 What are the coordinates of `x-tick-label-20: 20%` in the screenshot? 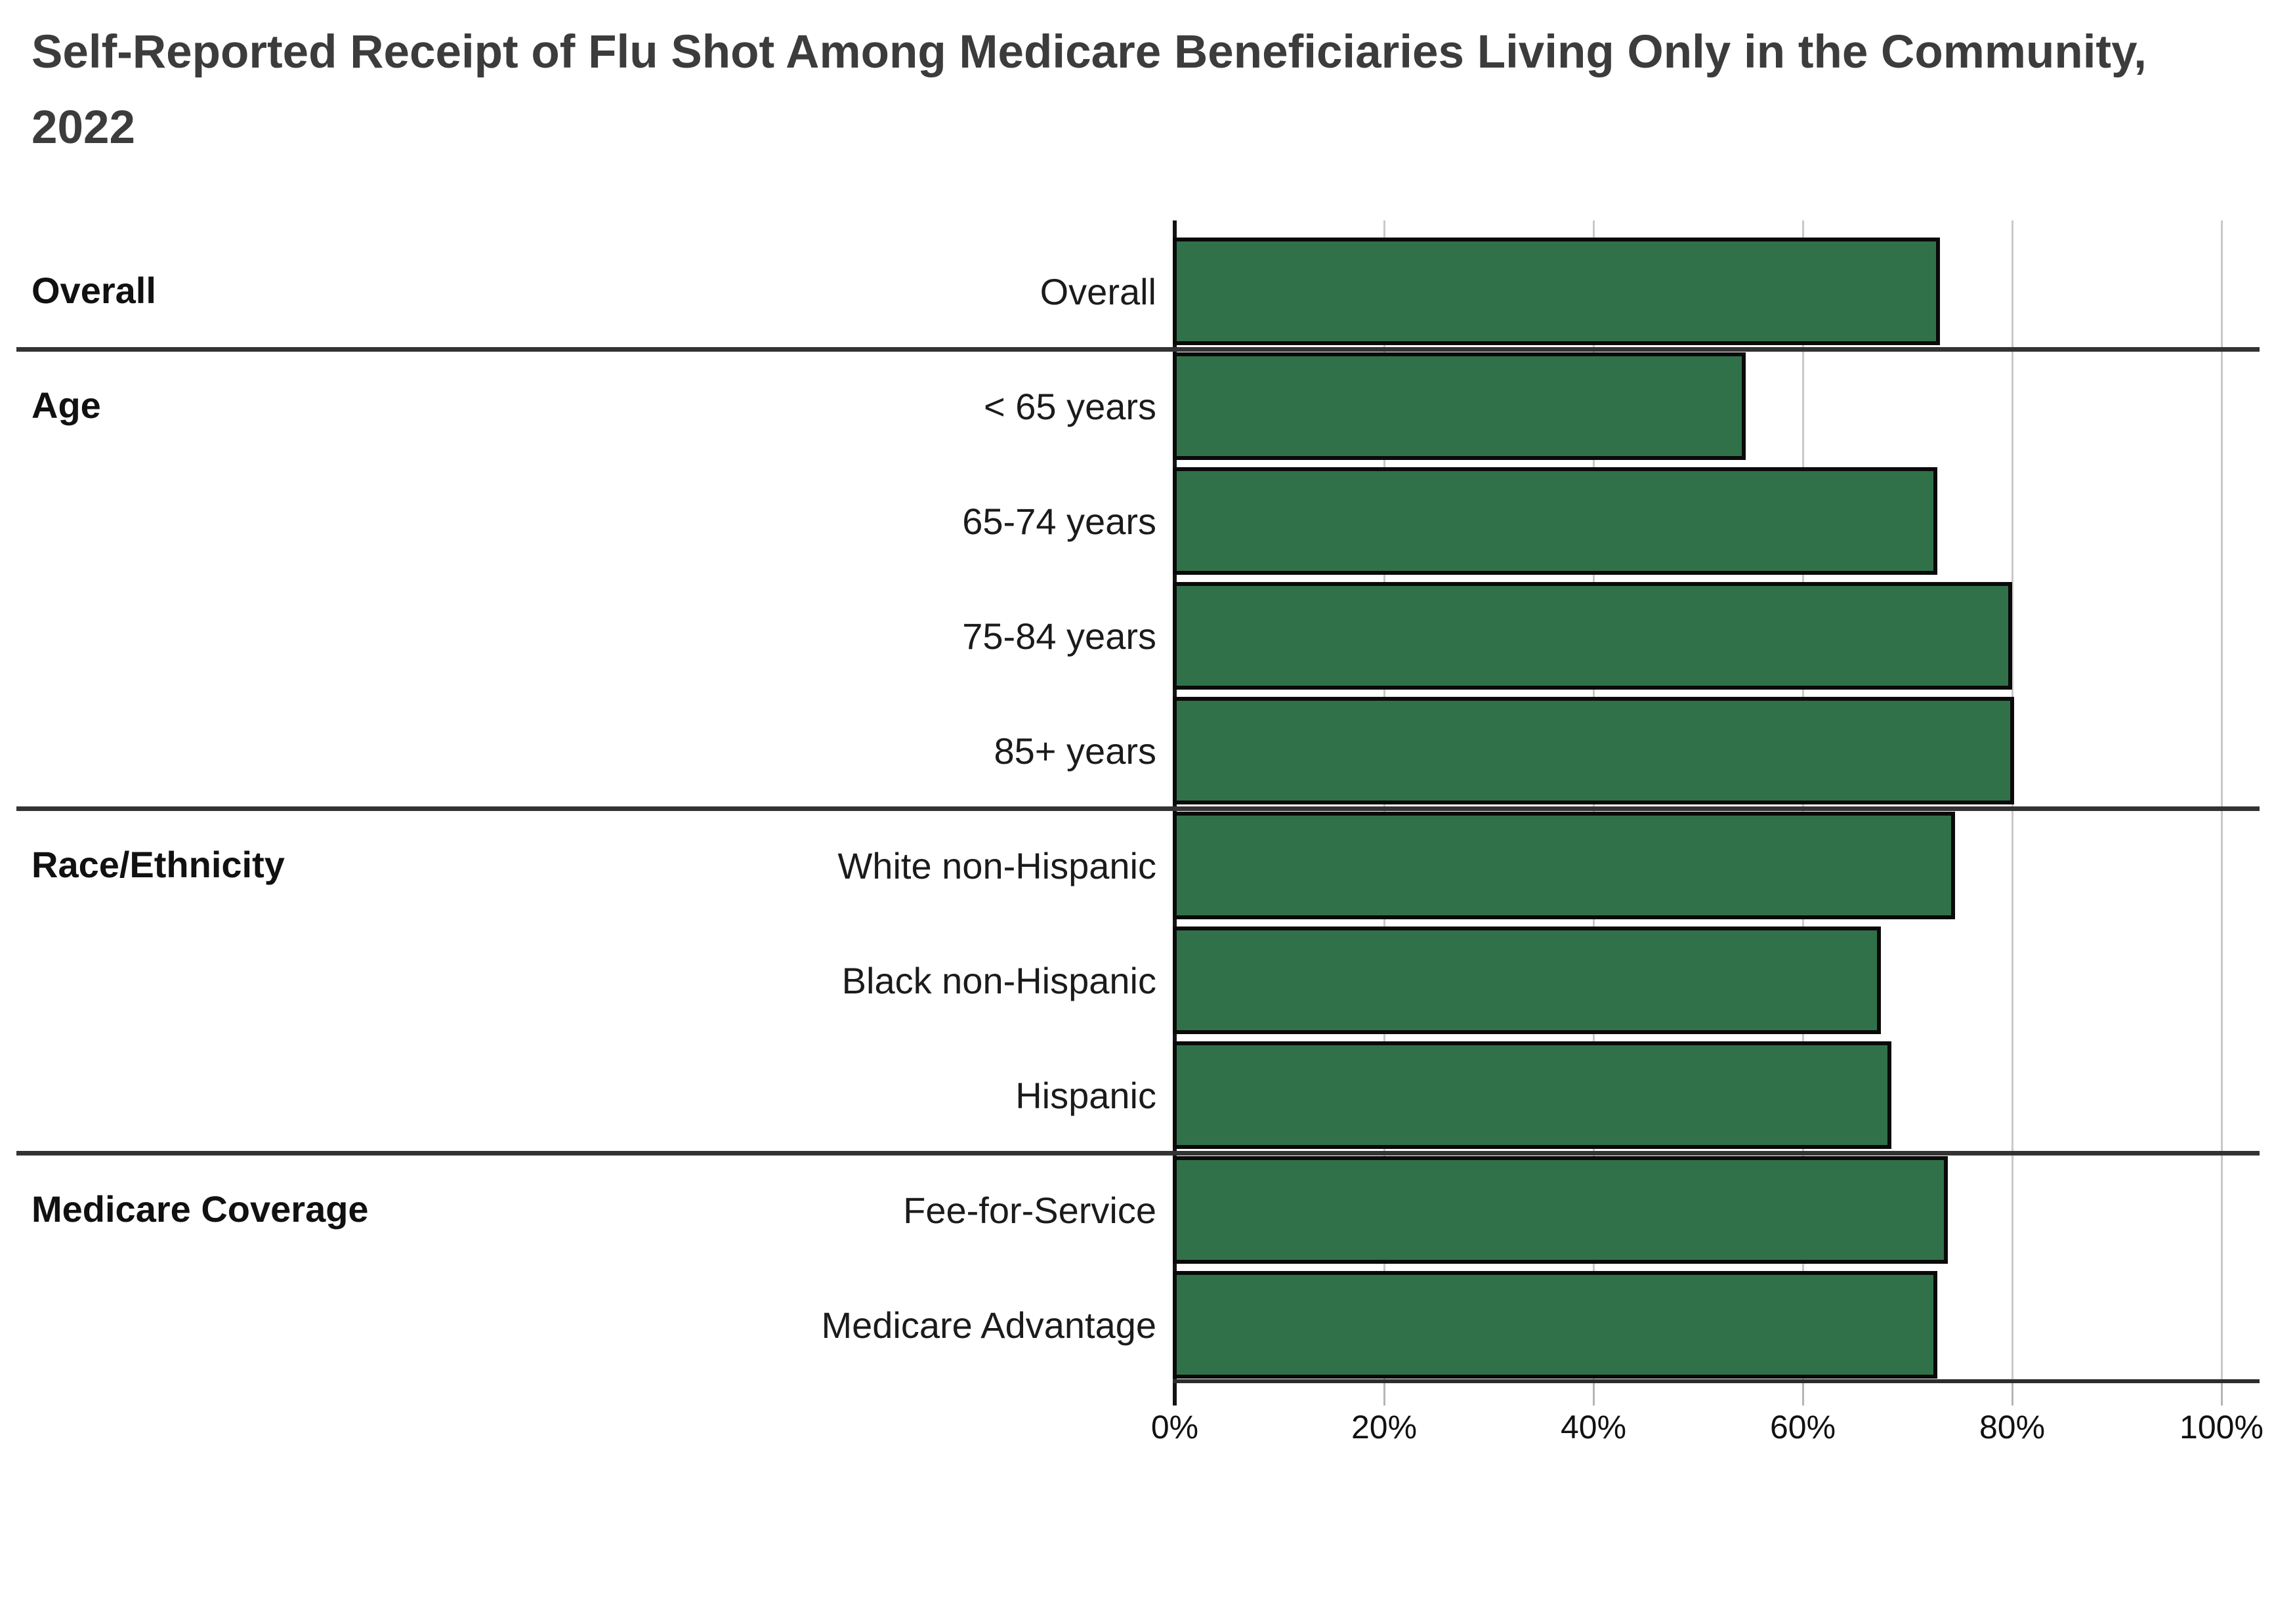 It's located at (1384, 1427).